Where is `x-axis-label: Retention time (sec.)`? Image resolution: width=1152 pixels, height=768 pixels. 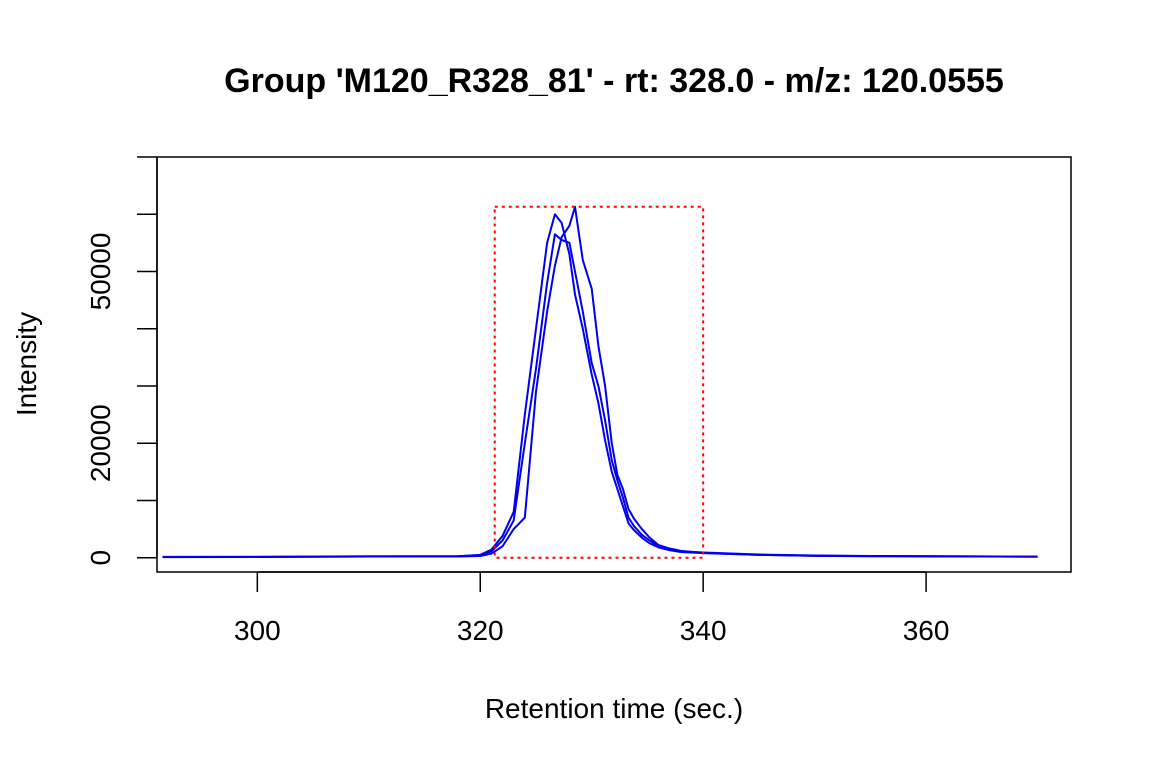 x-axis-label: Retention time (sec.) is located at coordinates (614, 708).